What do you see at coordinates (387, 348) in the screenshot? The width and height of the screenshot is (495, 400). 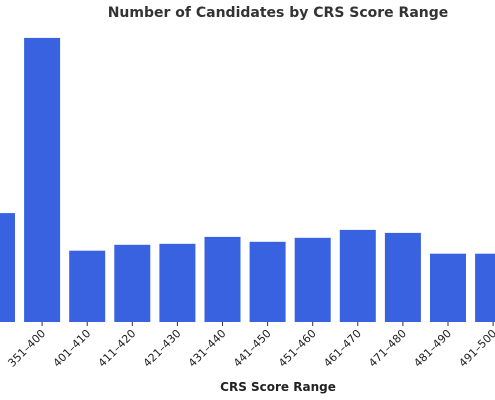 I see `x-tick-label: 471–480` at bounding box center [387, 348].